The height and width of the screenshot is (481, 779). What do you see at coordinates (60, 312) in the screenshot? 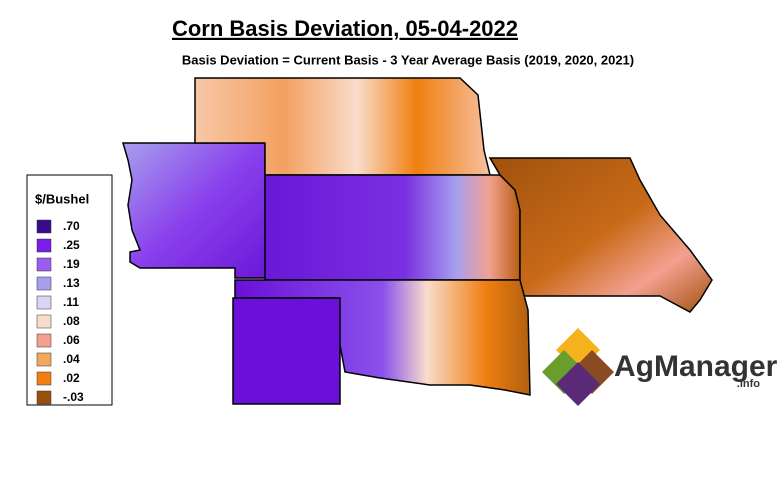
I see `legend-items: .70 .25 .19 .13 .11 .08 .06 .04 .02 -.03` at bounding box center [60, 312].